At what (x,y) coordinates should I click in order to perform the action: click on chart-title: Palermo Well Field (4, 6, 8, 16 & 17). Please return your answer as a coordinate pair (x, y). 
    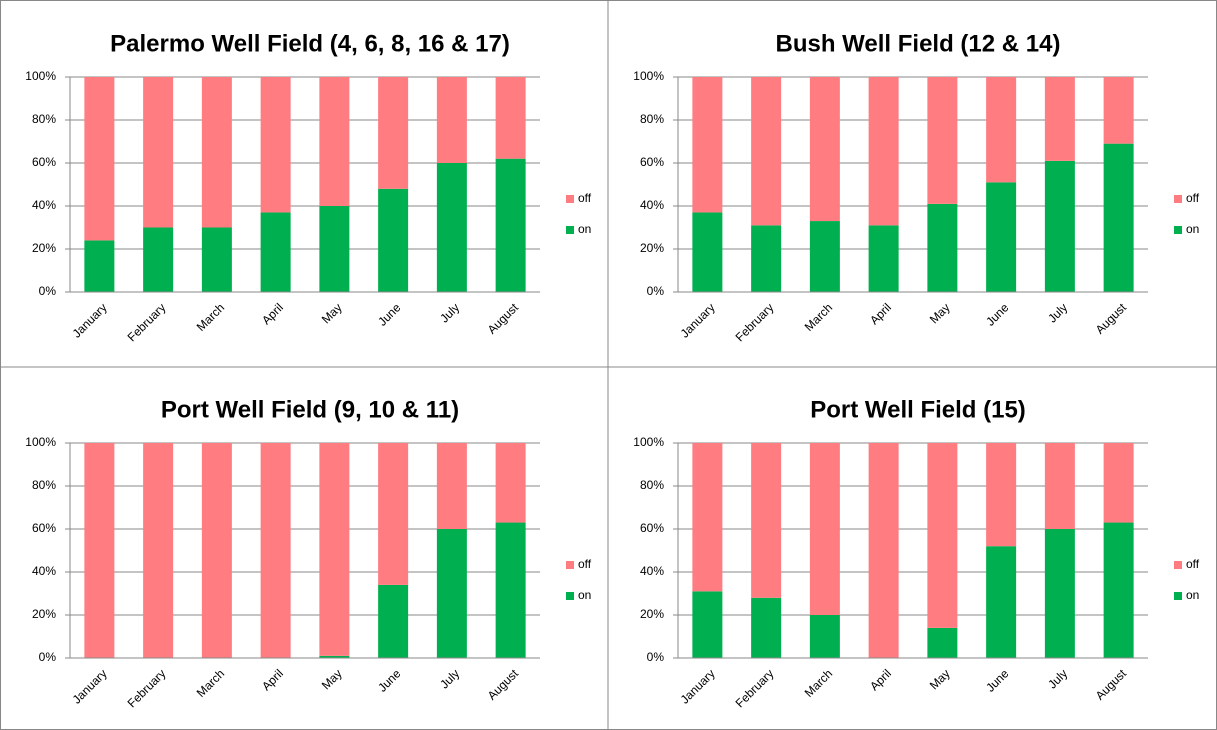
    Looking at the image, I should click on (310, 43).